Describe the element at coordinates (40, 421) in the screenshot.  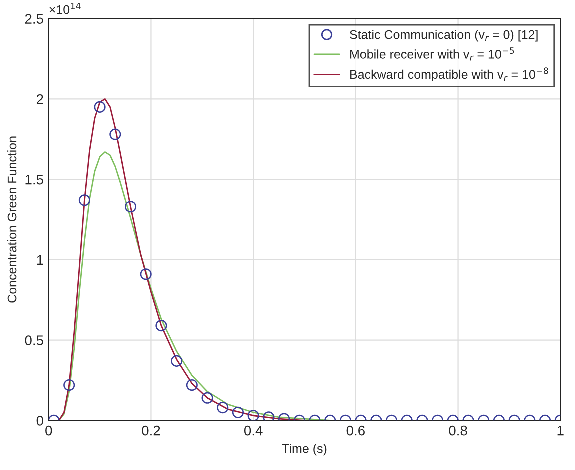
I see `y-tick-label: 0` at that location.